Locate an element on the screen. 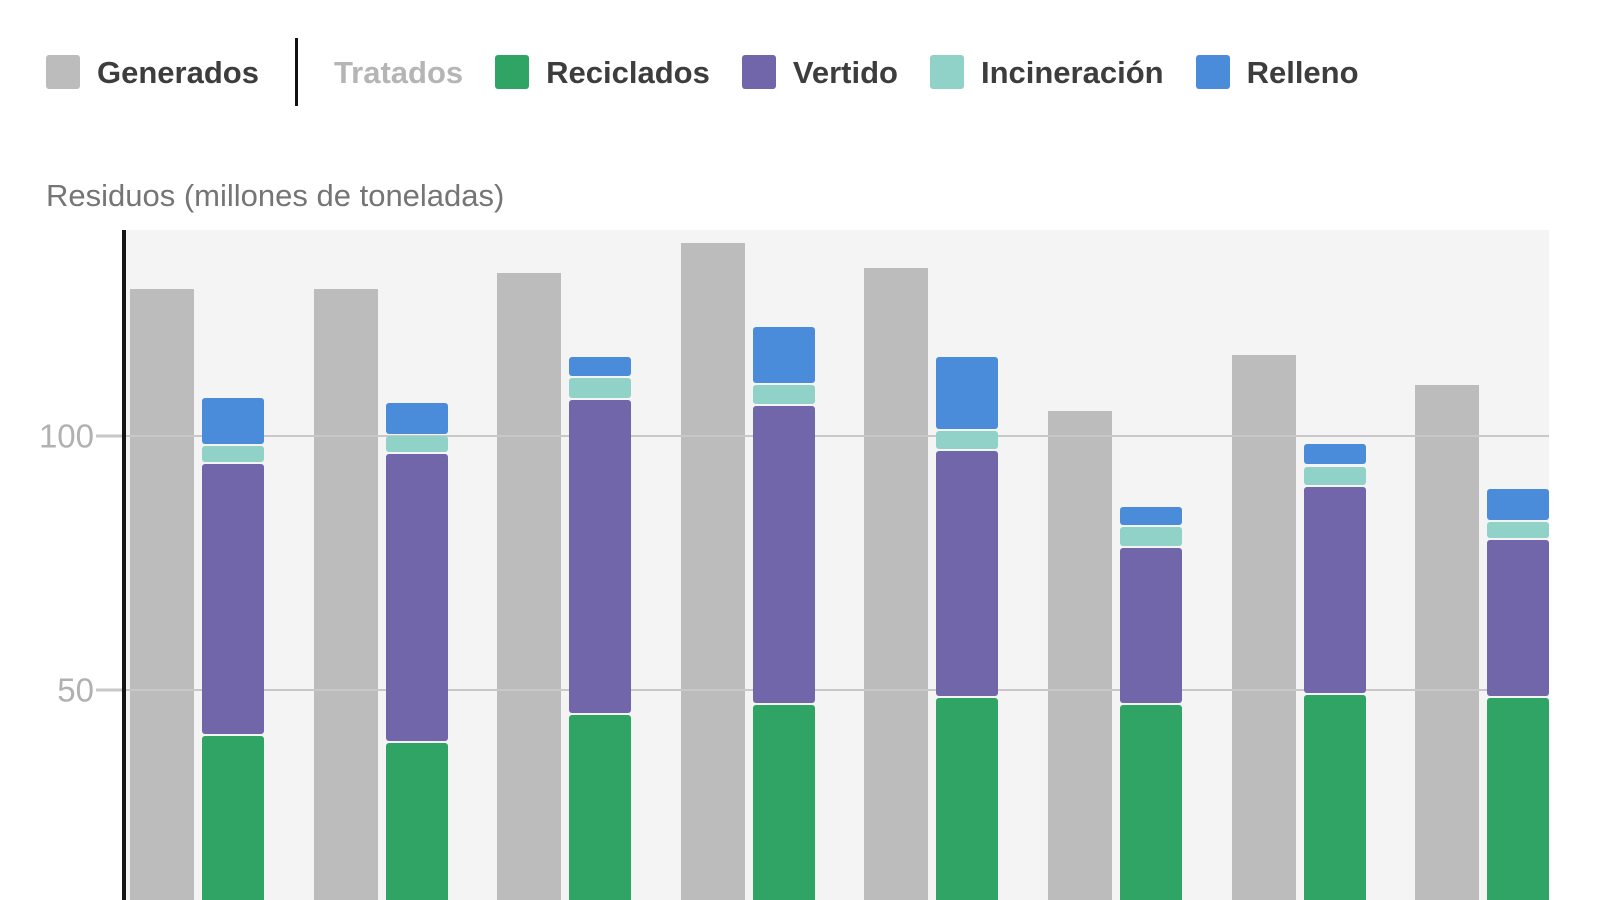 The image size is (1600, 900). legend-label-vertido: Vertido is located at coordinates (845, 72).